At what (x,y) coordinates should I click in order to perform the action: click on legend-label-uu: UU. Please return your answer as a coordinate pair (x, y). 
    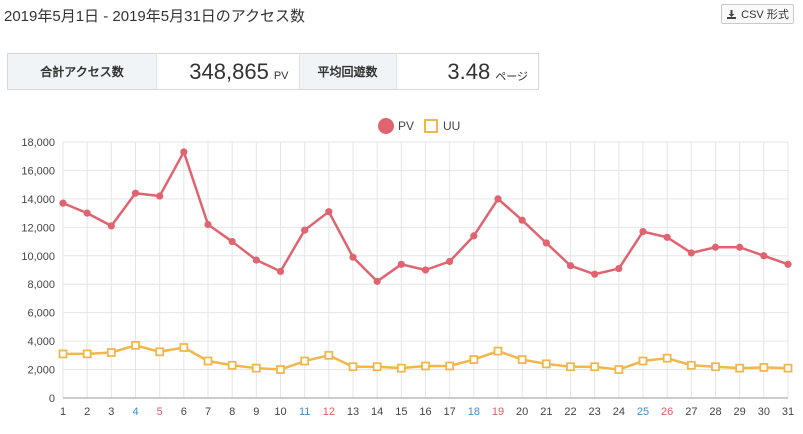
    Looking at the image, I should click on (451, 126).